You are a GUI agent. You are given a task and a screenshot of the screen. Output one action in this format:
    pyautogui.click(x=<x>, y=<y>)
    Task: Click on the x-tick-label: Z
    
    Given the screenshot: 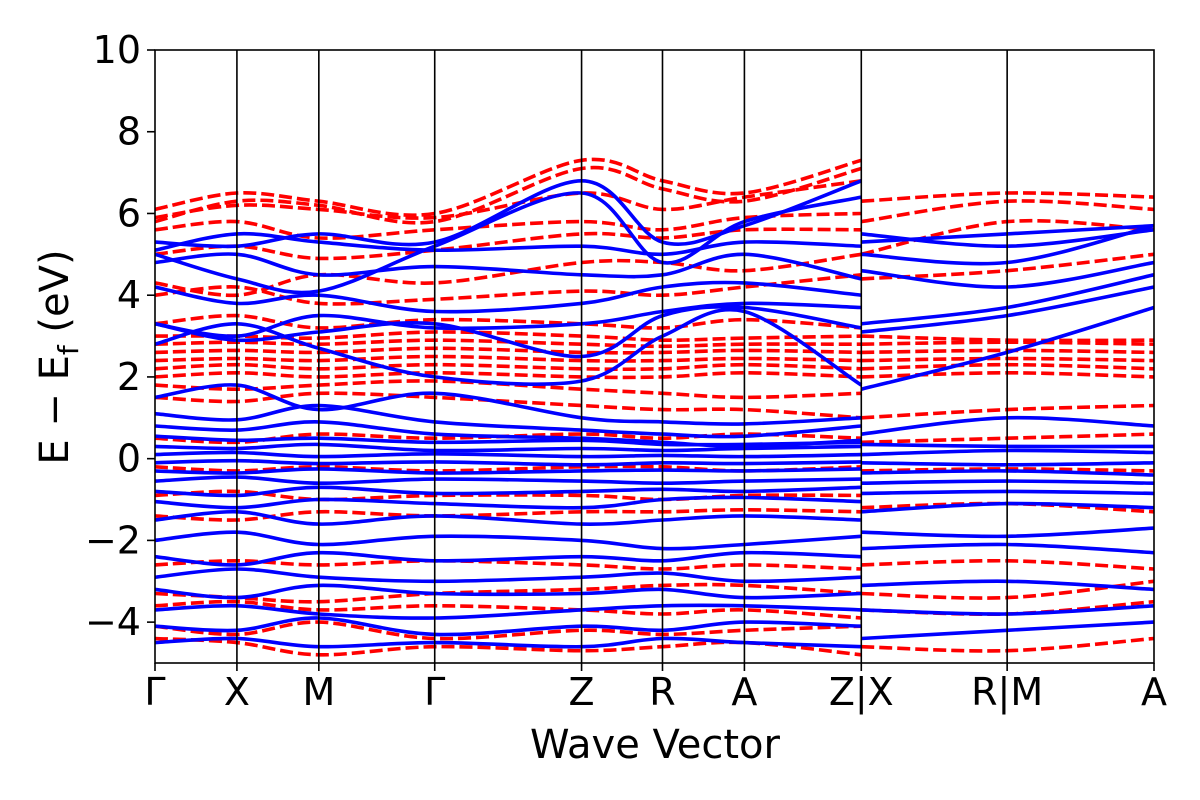 What is the action you would take?
    pyautogui.click(x=582, y=692)
    